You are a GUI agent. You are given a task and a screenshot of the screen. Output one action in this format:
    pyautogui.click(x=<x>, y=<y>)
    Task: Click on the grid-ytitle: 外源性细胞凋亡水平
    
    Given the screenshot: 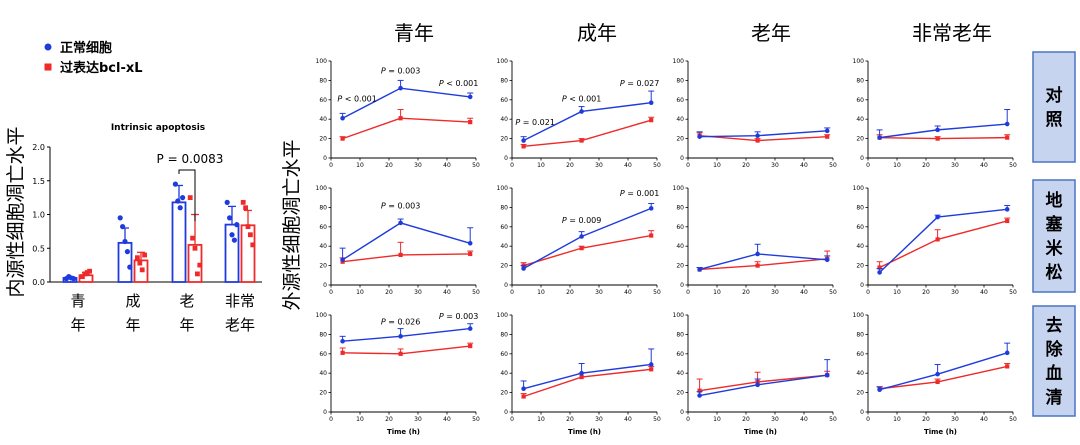 What is the action you would take?
    pyautogui.click(x=292, y=224)
    